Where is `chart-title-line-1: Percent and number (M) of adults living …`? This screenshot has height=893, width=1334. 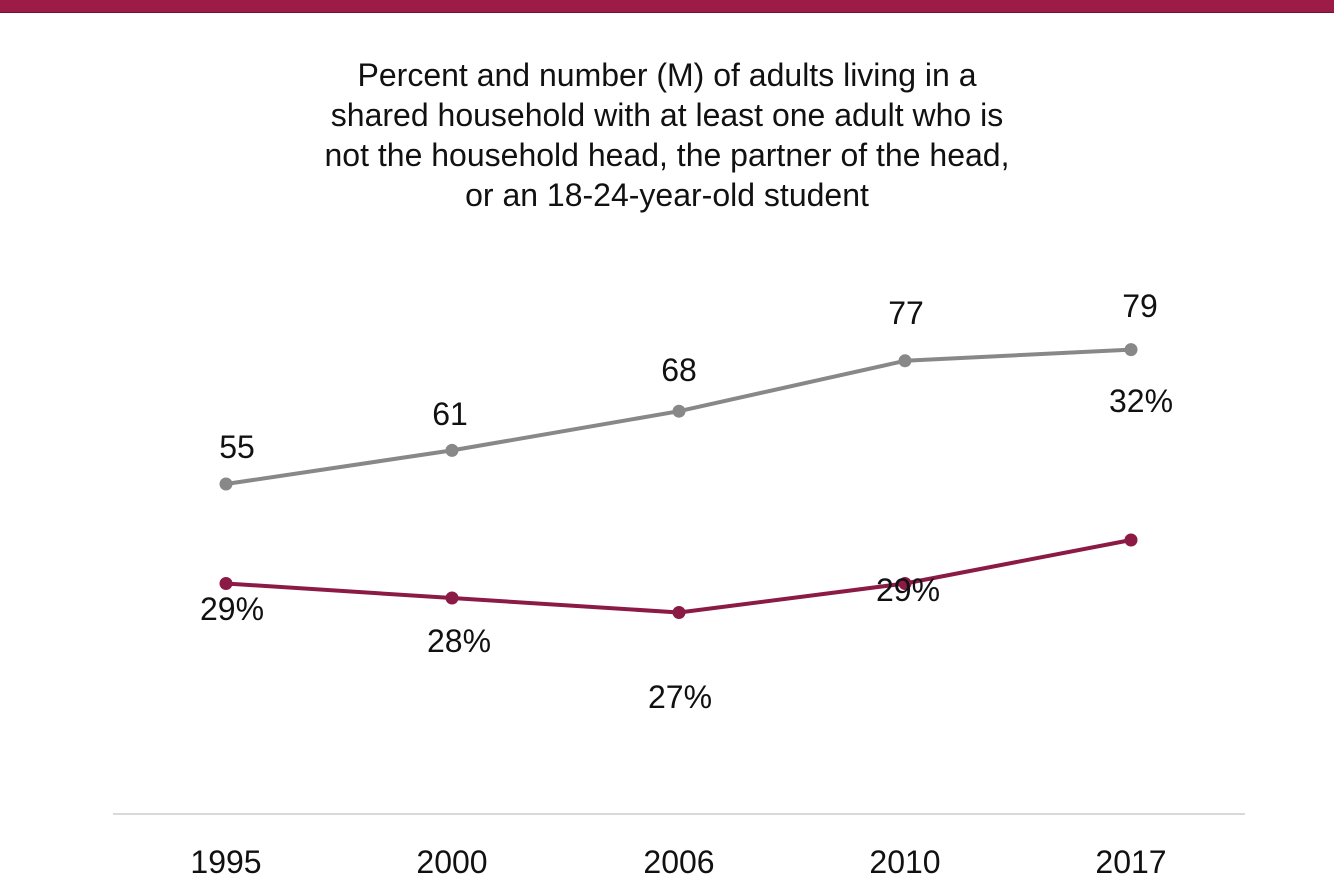 chart-title-line-1: Percent and number (M) of adults living … is located at coordinates (667, 75).